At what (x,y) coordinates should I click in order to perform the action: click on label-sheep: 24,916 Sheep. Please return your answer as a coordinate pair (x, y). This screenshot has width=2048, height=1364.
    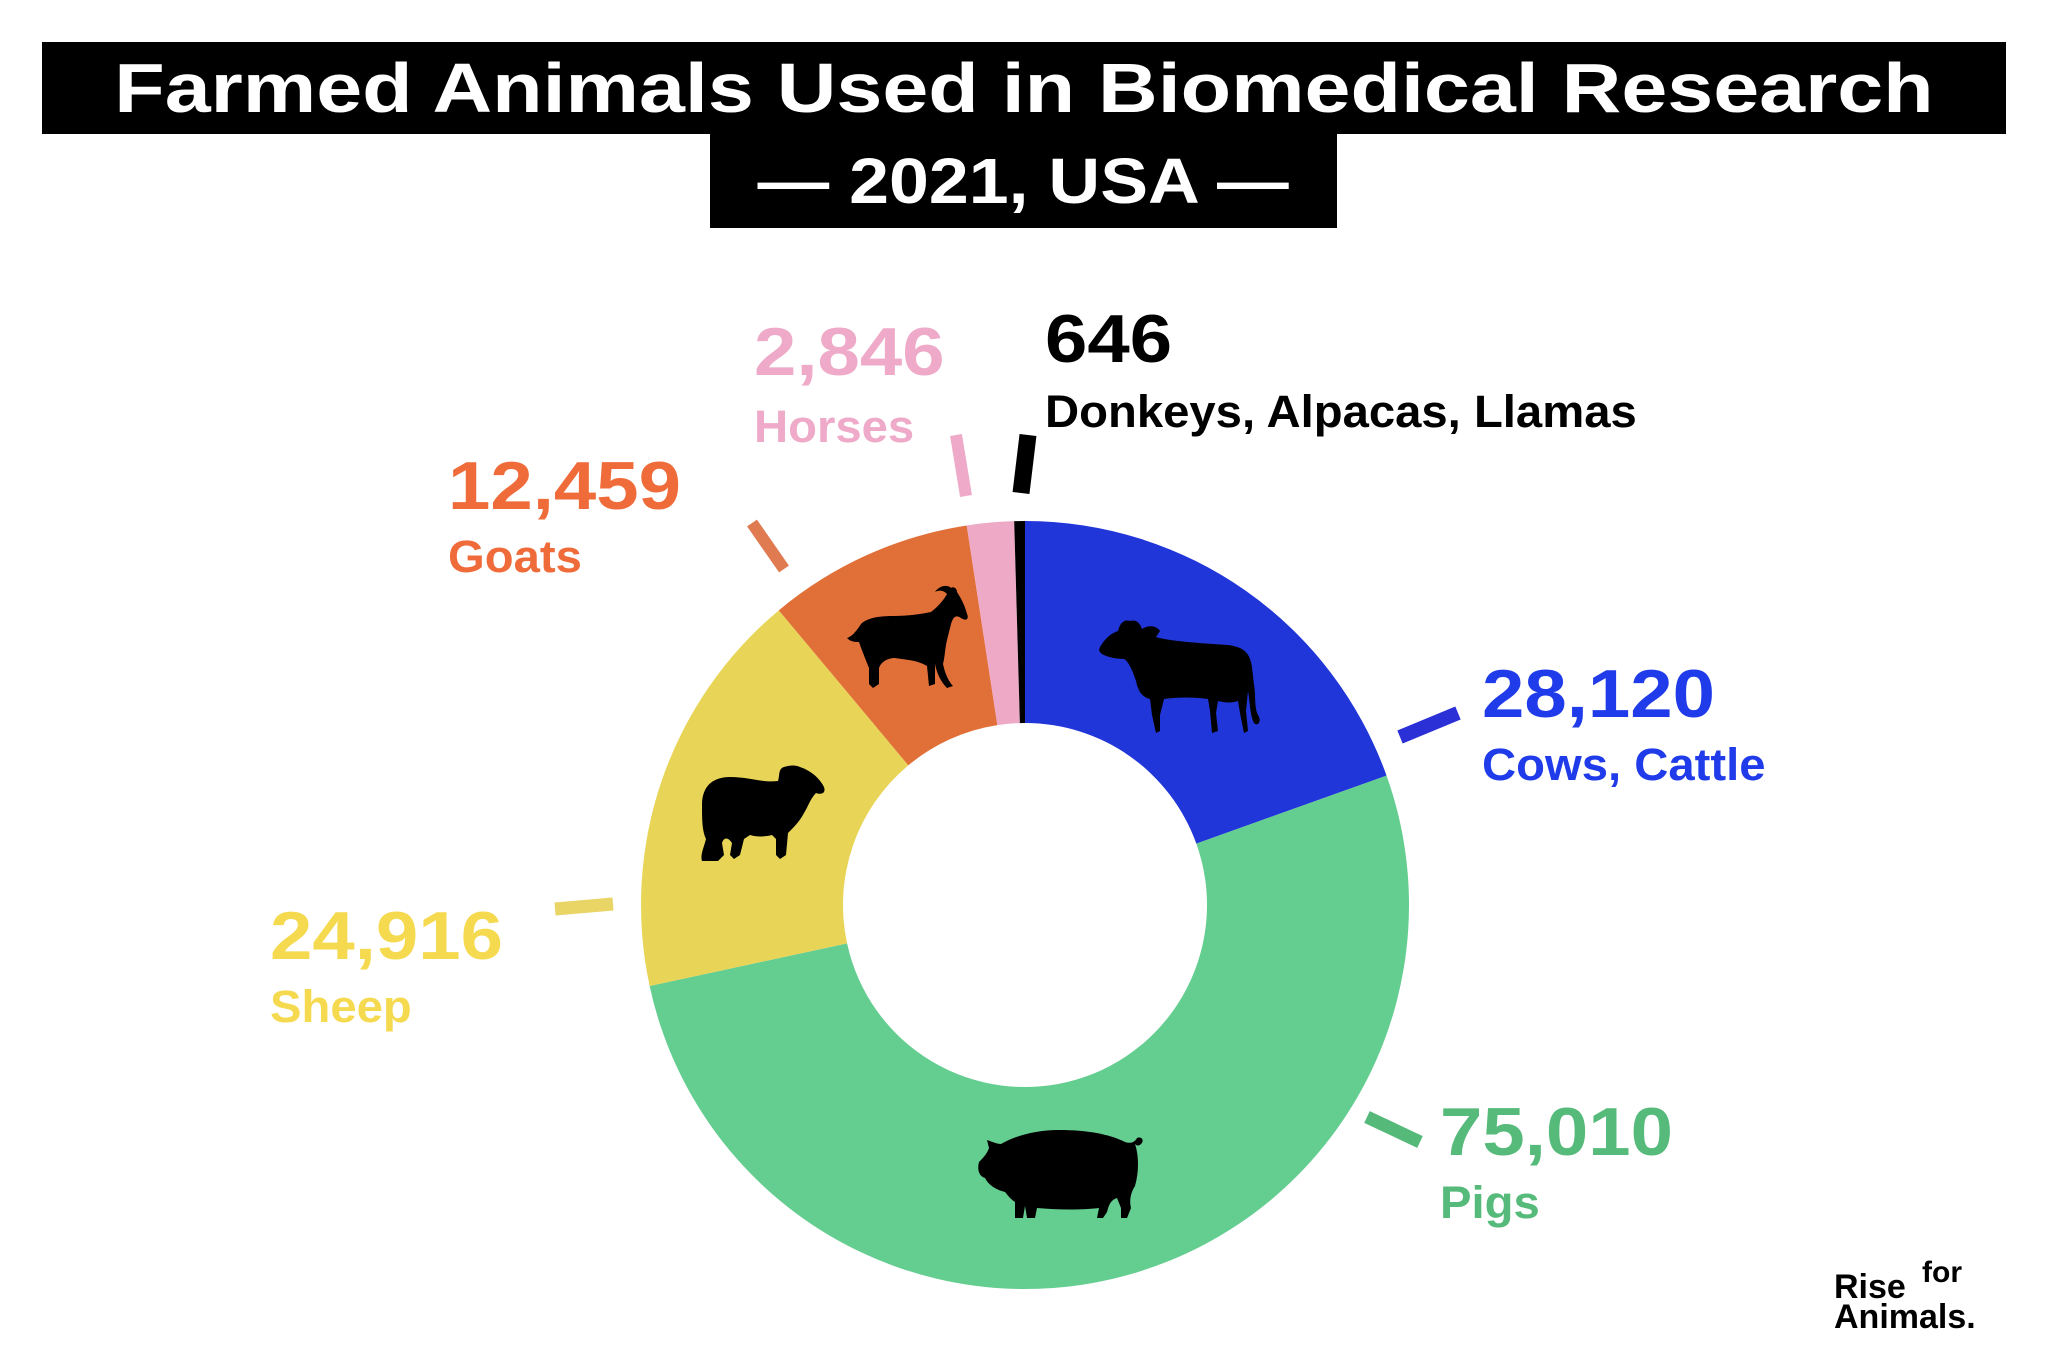
    Looking at the image, I should click on (386, 965).